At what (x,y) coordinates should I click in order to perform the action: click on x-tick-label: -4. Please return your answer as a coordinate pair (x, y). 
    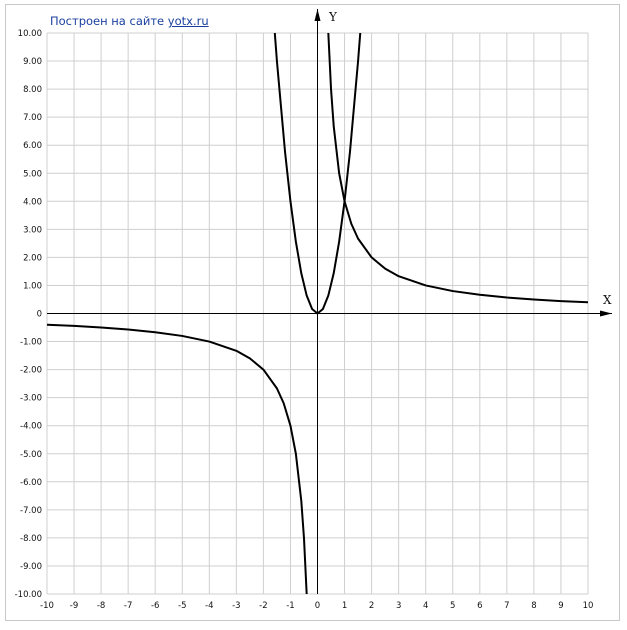
    Looking at the image, I should click on (209, 606).